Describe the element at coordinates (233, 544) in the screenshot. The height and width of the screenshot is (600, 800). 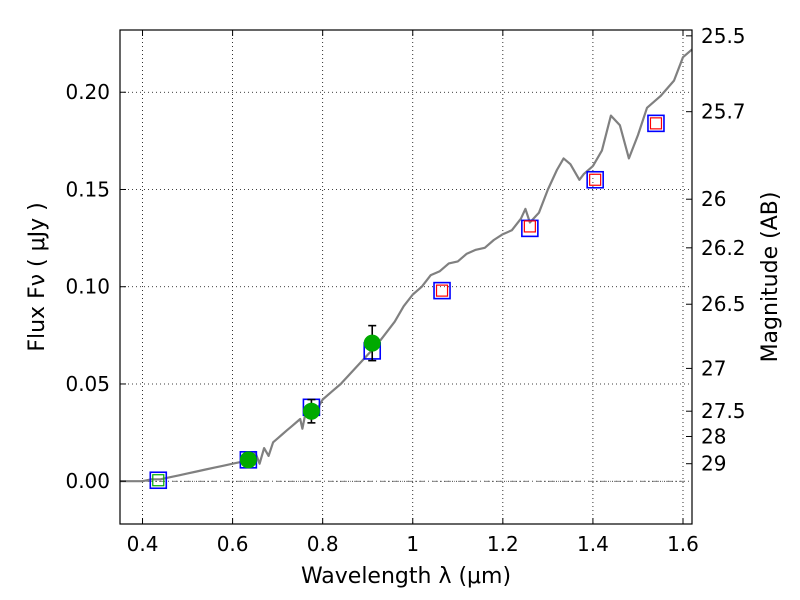
I see `x-tick-label: 0.6` at that location.